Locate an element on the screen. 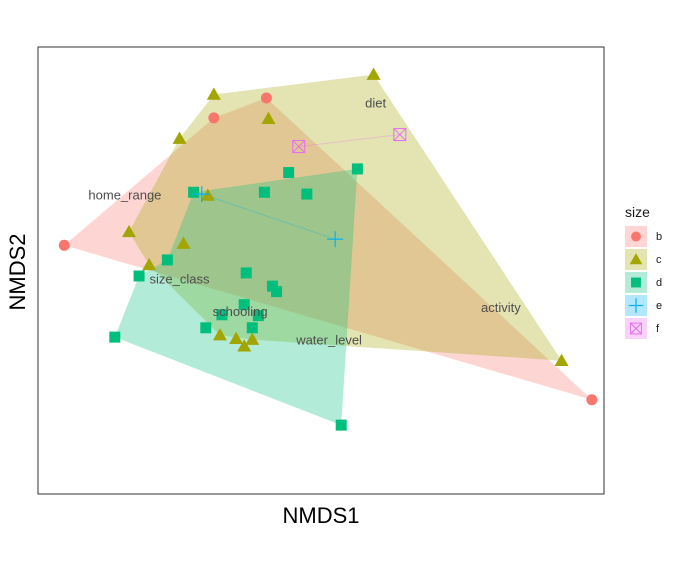  legend-symbol-e is located at coordinates (636, 305).